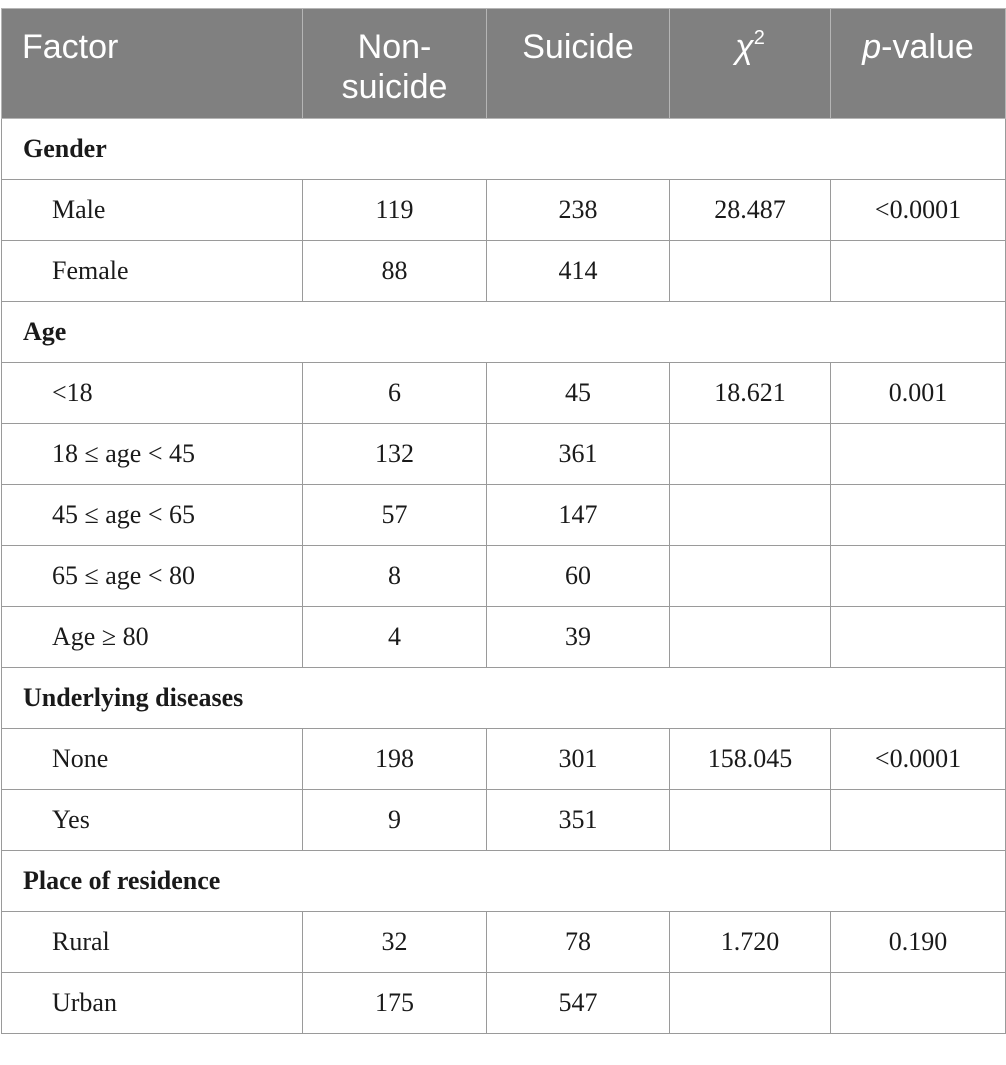  Describe the element at coordinates (394, 942) in the screenshot. I see `cell-non-suicide: 32` at that location.